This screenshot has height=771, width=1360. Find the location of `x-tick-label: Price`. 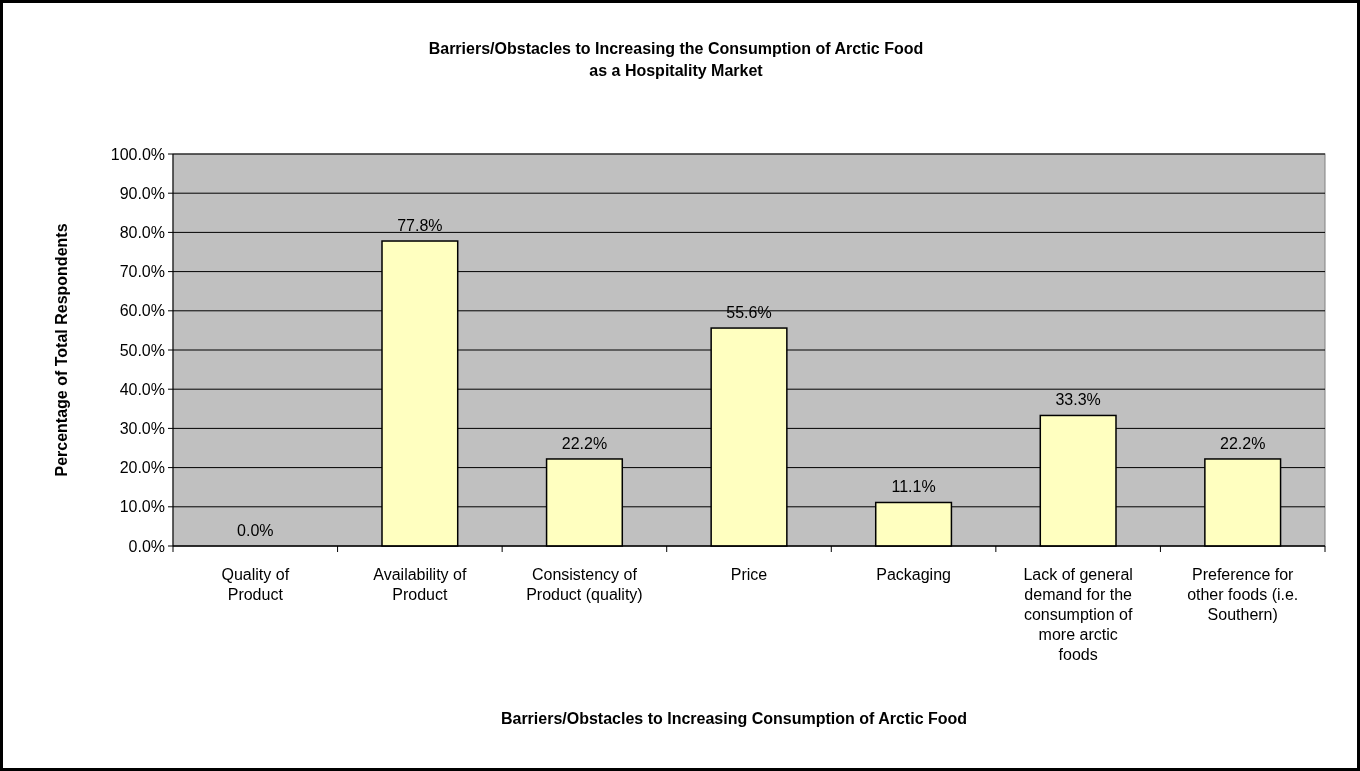

x-tick-label: Price is located at coordinates (749, 574).